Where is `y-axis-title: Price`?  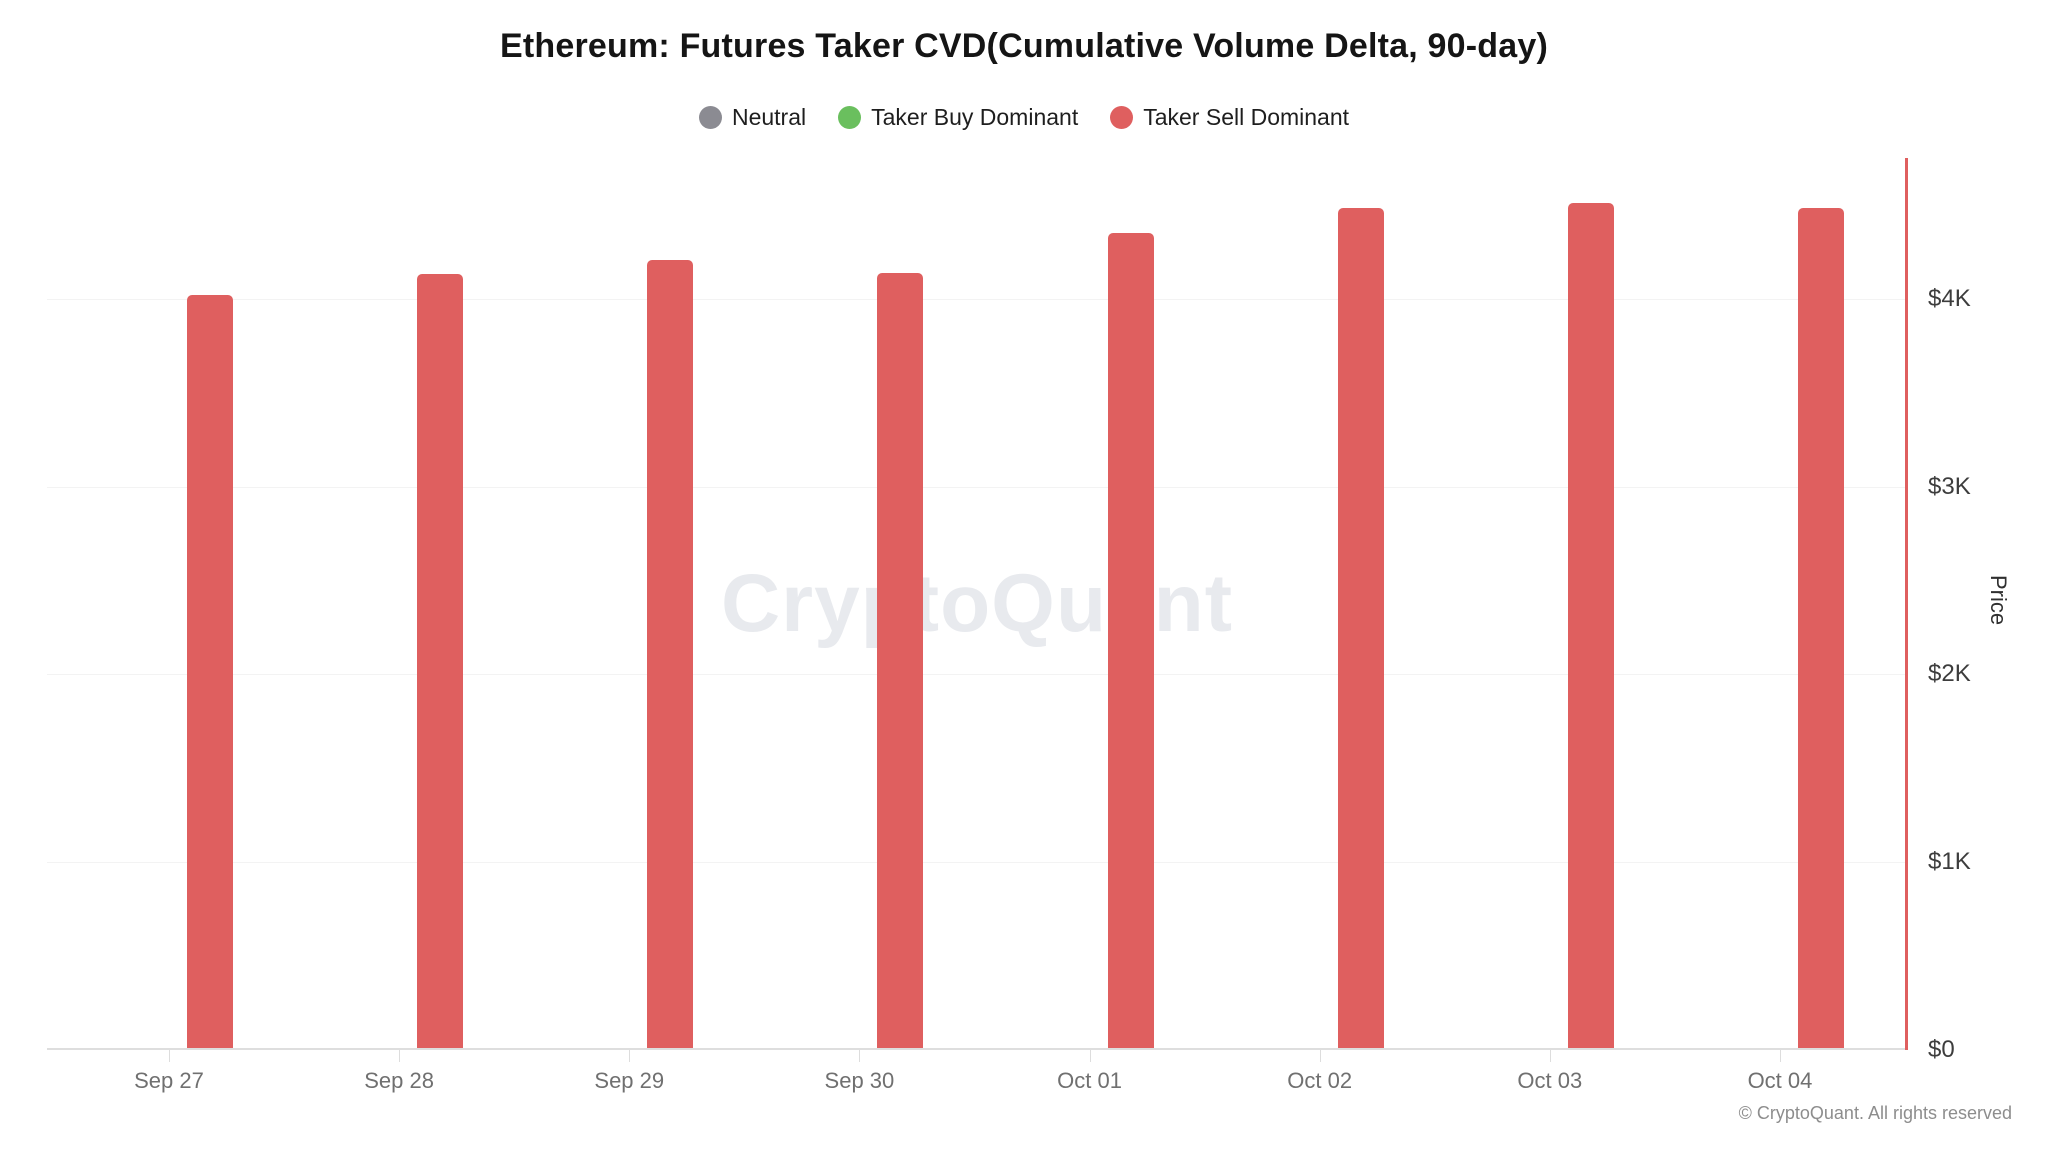 y-axis-title: Price is located at coordinates (1998, 600).